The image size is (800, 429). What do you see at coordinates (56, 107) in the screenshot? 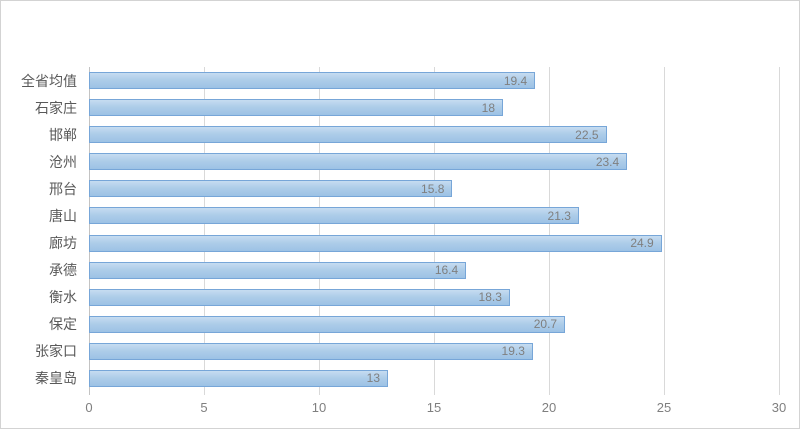
I see `category-label: 石家庄` at bounding box center [56, 107].